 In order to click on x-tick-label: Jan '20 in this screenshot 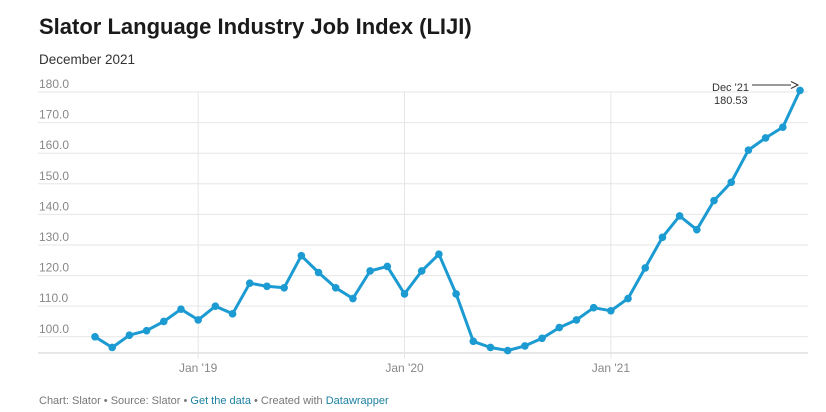, I will do `click(404, 368)`.